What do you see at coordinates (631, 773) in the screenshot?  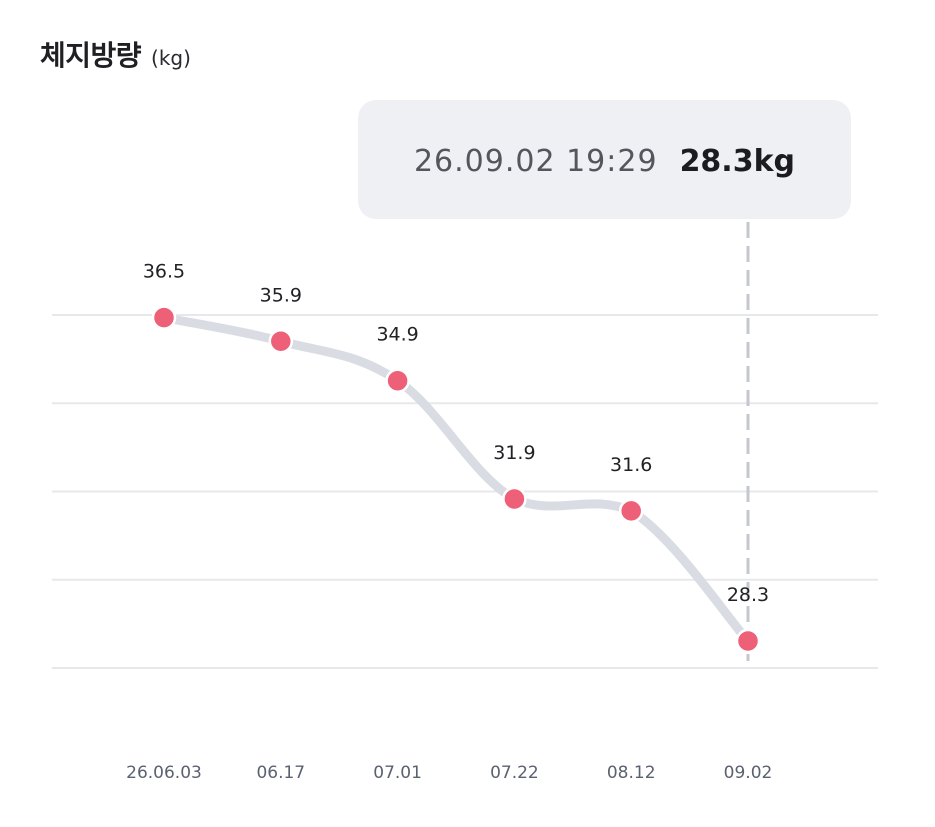 I see `x-tick-label: 08.12` at bounding box center [631, 773].